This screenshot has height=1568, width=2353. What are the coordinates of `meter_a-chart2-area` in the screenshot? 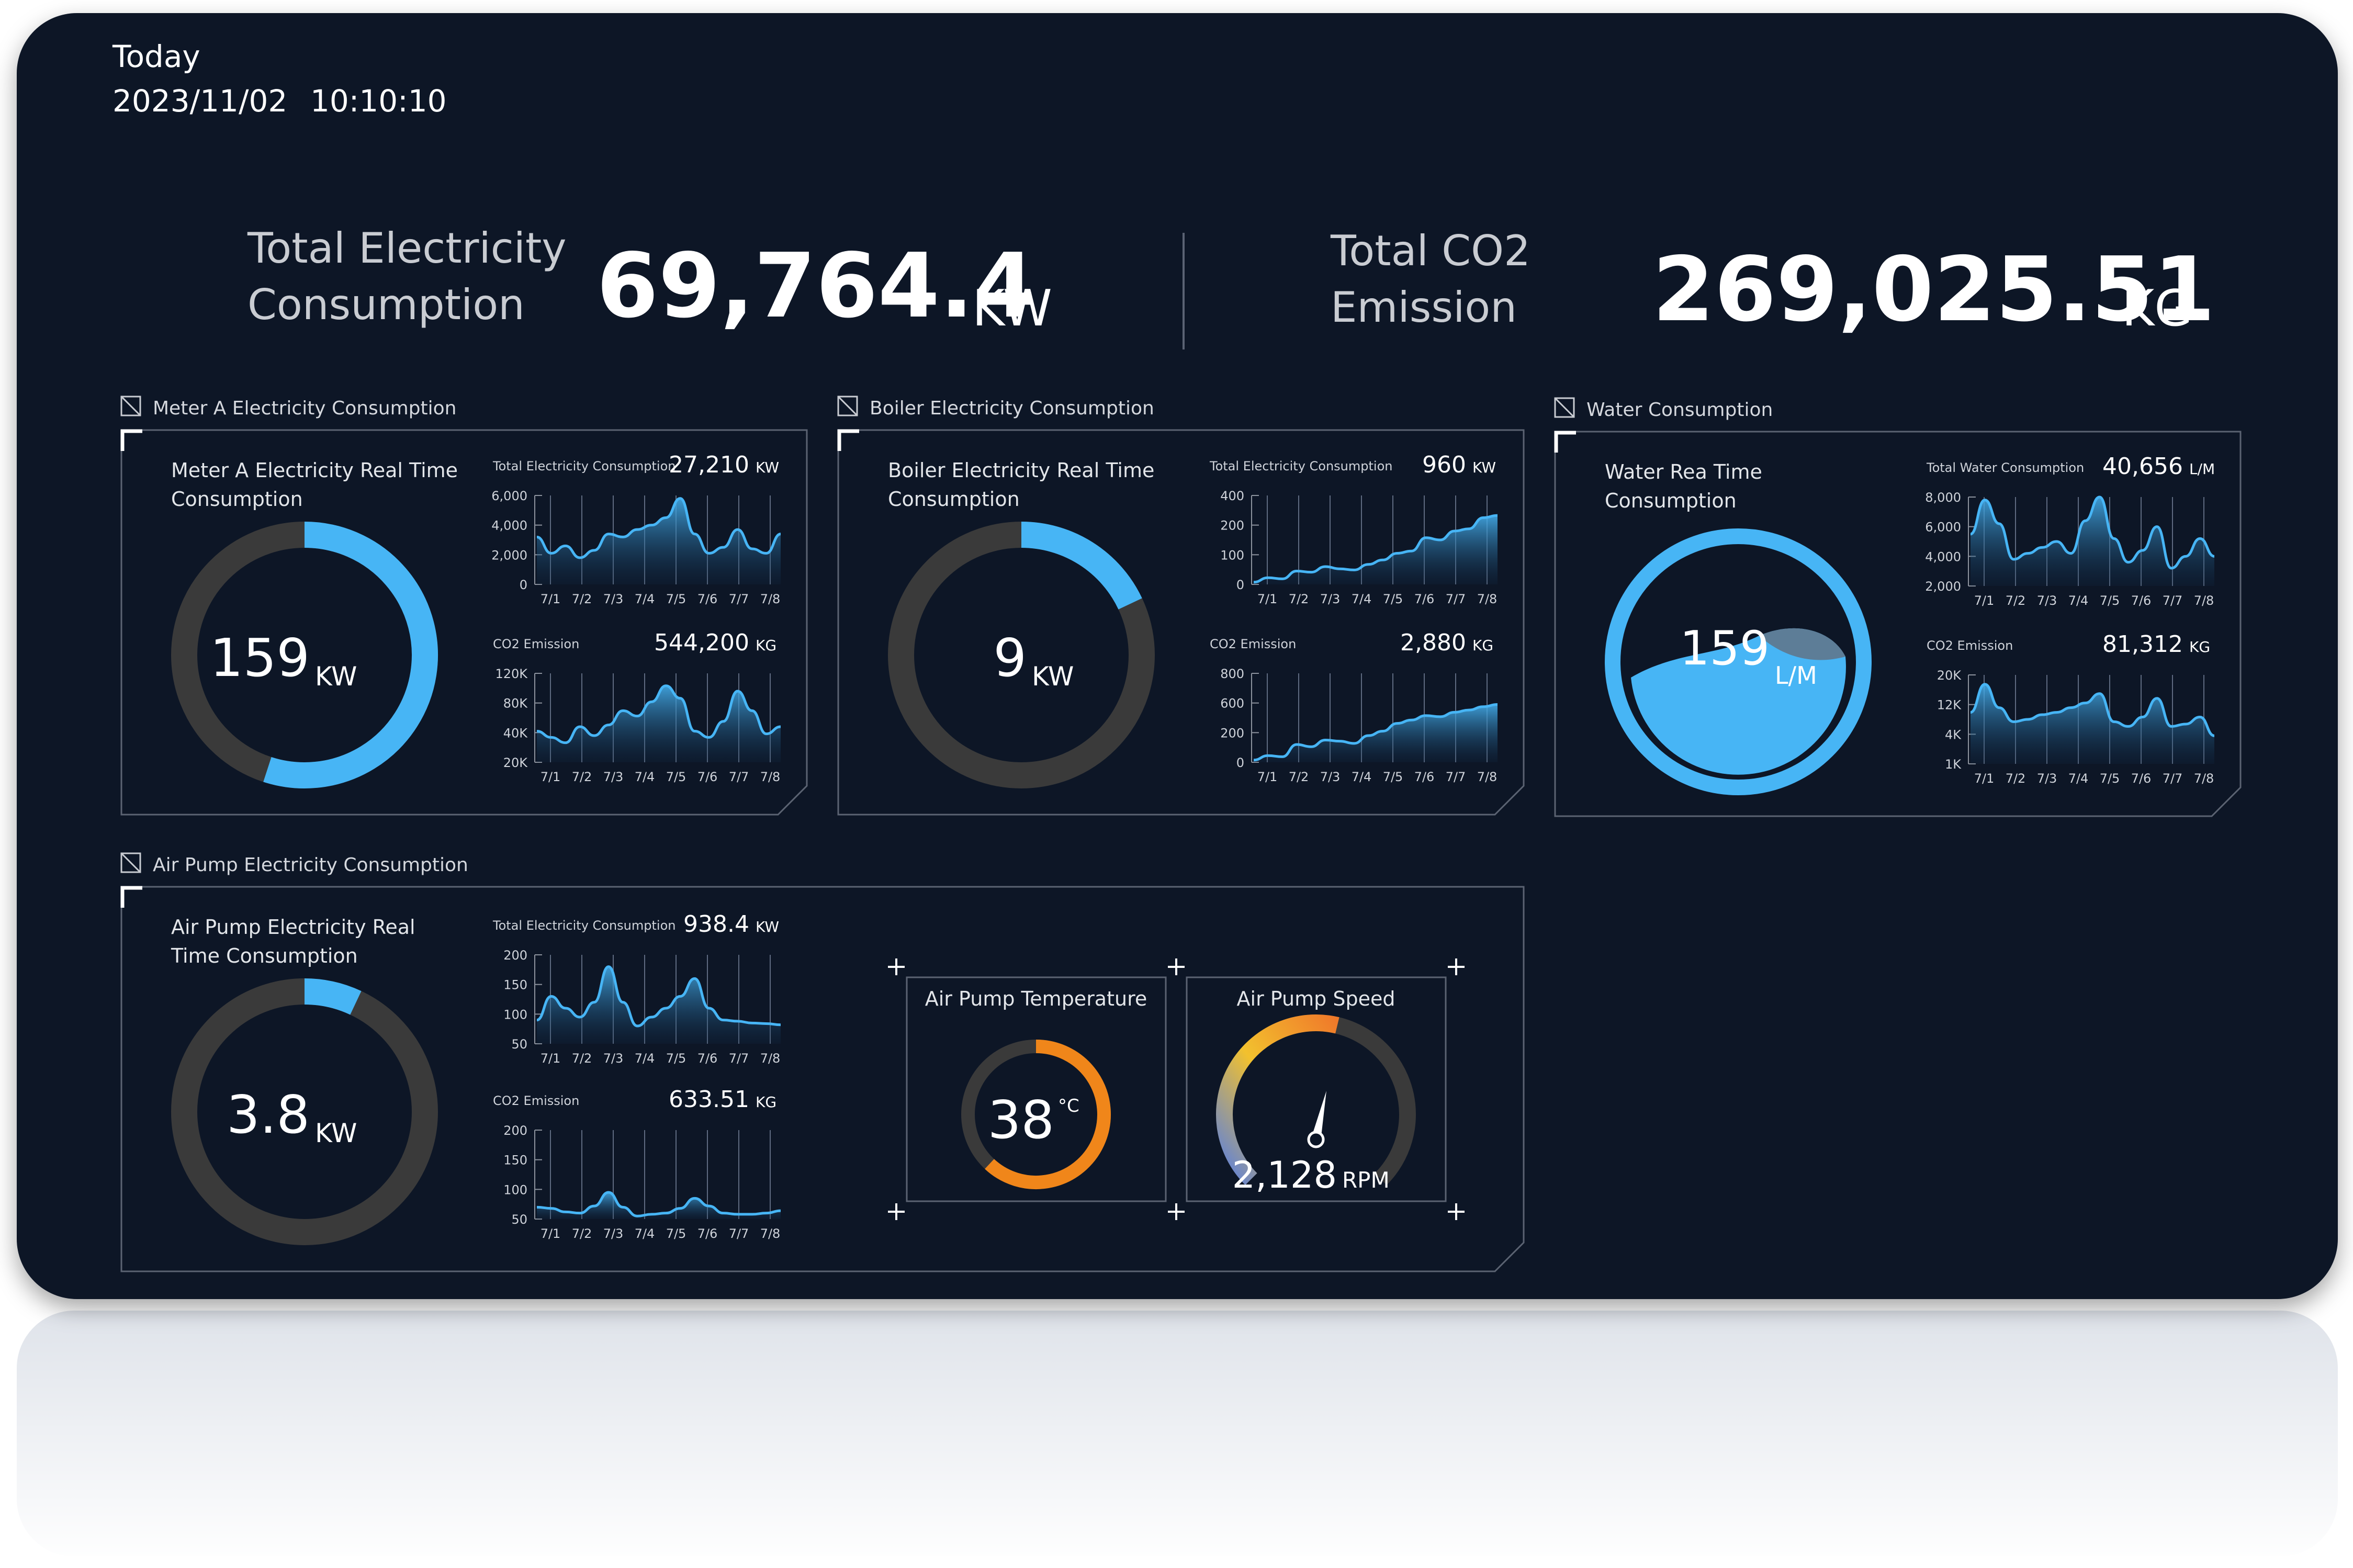 It's located at (659, 723).